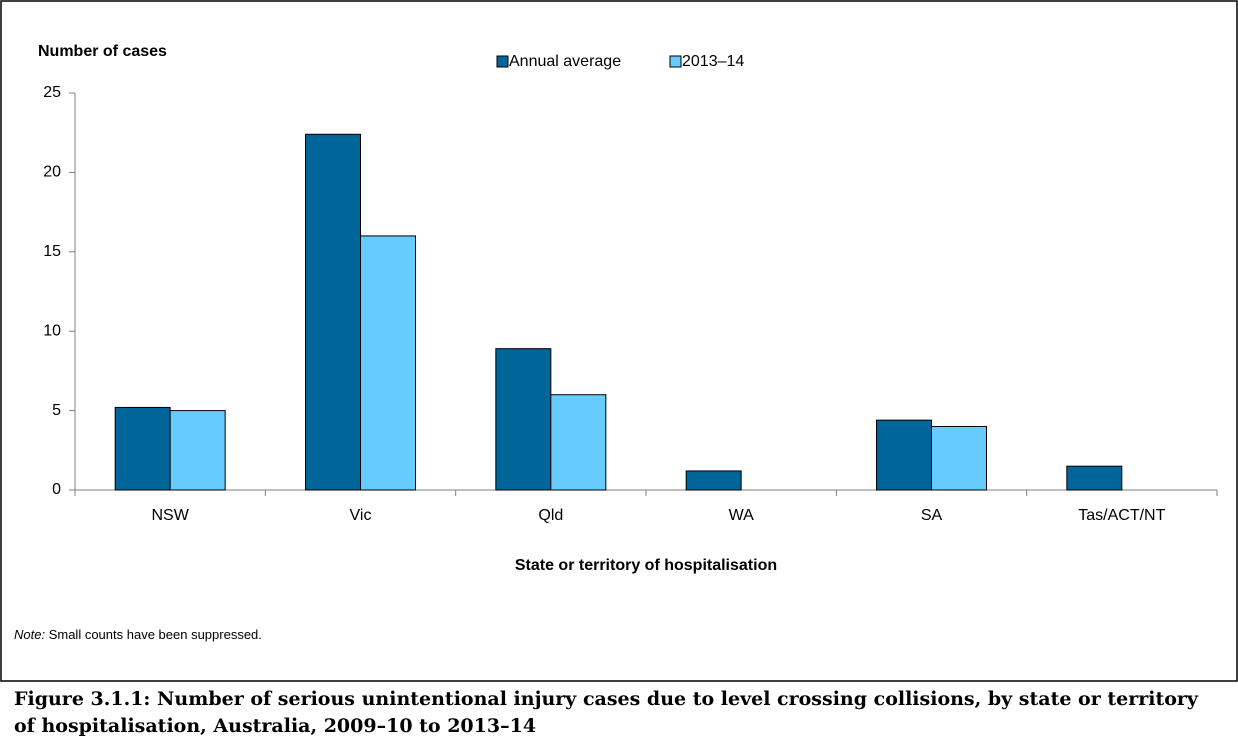 This screenshot has width=1238, height=740. I want to click on legend-label: 2013–14, so click(713, 61).